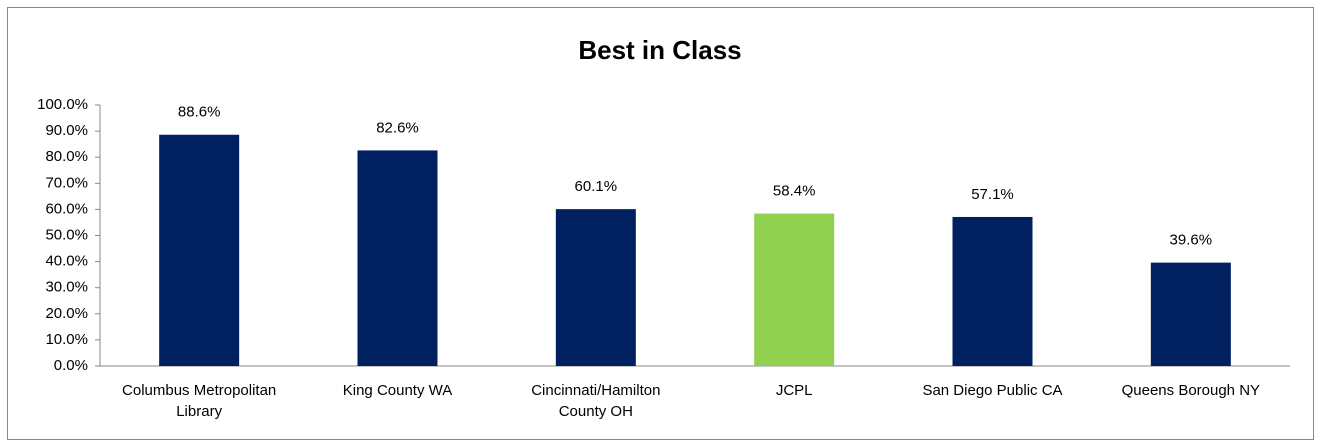  I want to click on y-tick-label: 20.0%, so click(66, 313).